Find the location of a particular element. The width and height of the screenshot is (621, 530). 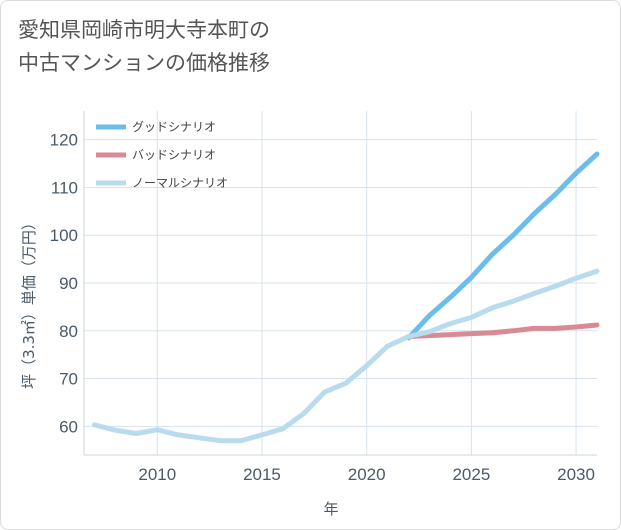

chart-title-line-2: 中古マンションの価格推移 is located at coordinates (144, 63).